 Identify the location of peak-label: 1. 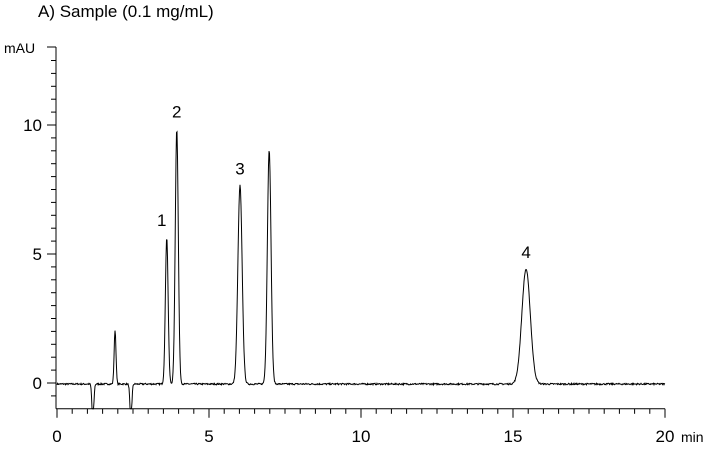
(161, 220).